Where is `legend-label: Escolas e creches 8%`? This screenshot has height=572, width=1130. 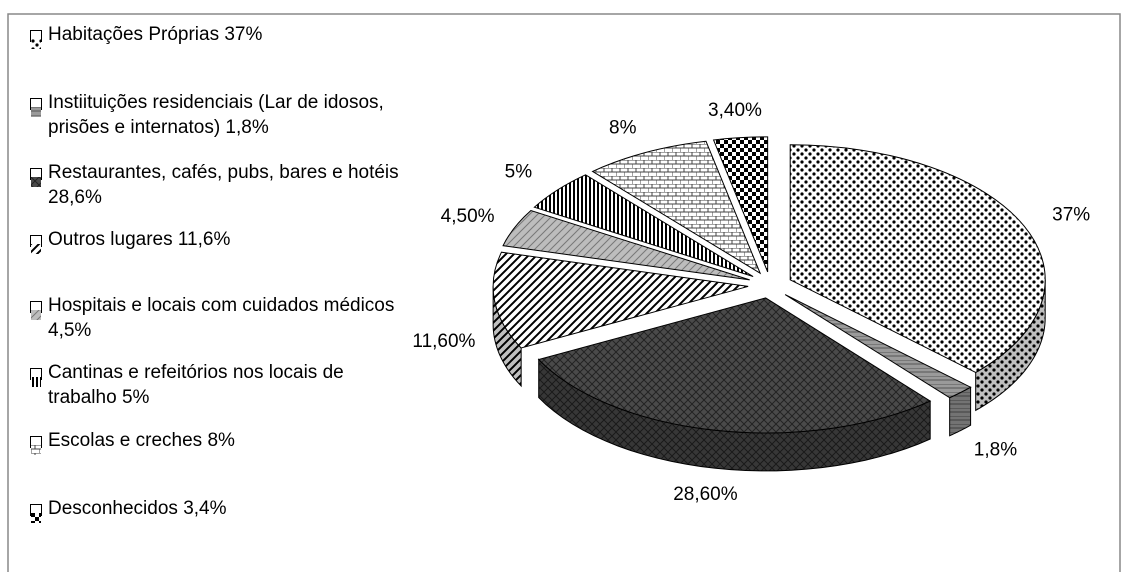 legend-label: Escolas e creches 8% is located at coordinates (141, 440).